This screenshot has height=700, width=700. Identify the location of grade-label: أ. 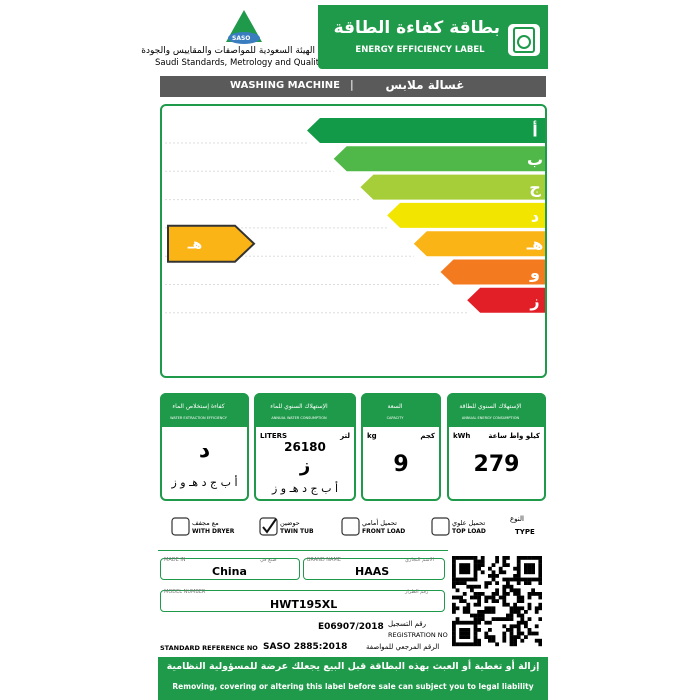
(534, 131).